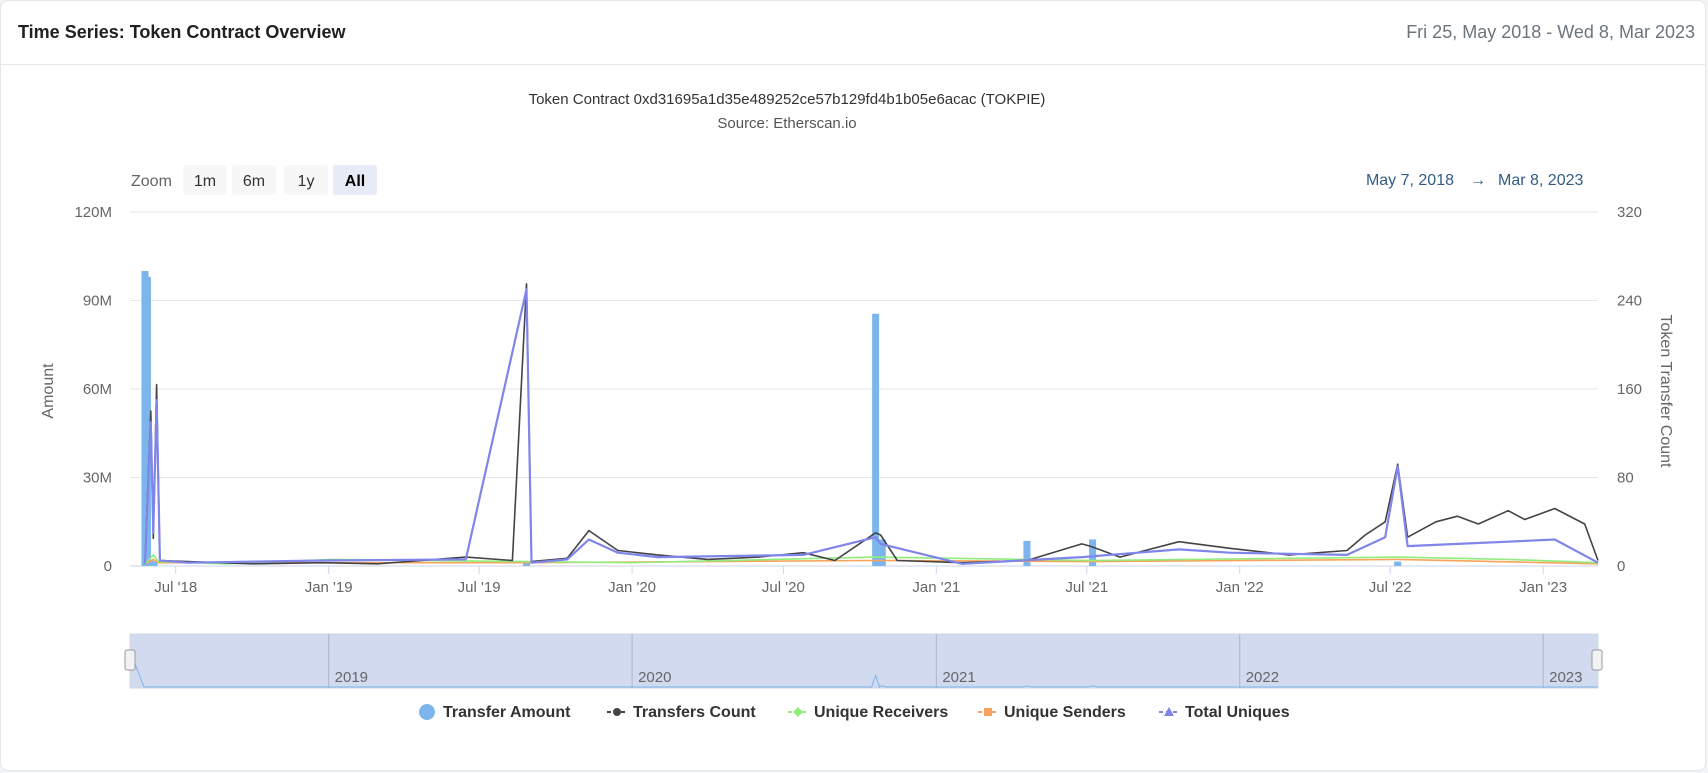 This screenshot has height=773, width=1708. Describe the element at coordinates (936, 587) in the screenshot. I see `x-tick-label: Jan '21` at that location.